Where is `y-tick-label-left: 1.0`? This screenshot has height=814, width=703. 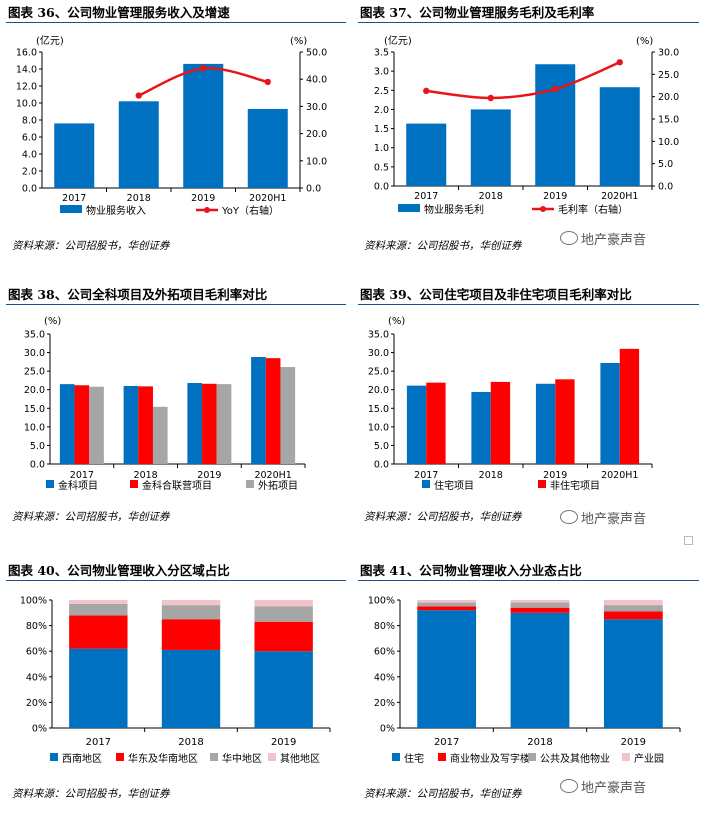
y-tick-label-left: 1.0 is located at coordinates (381, 148).